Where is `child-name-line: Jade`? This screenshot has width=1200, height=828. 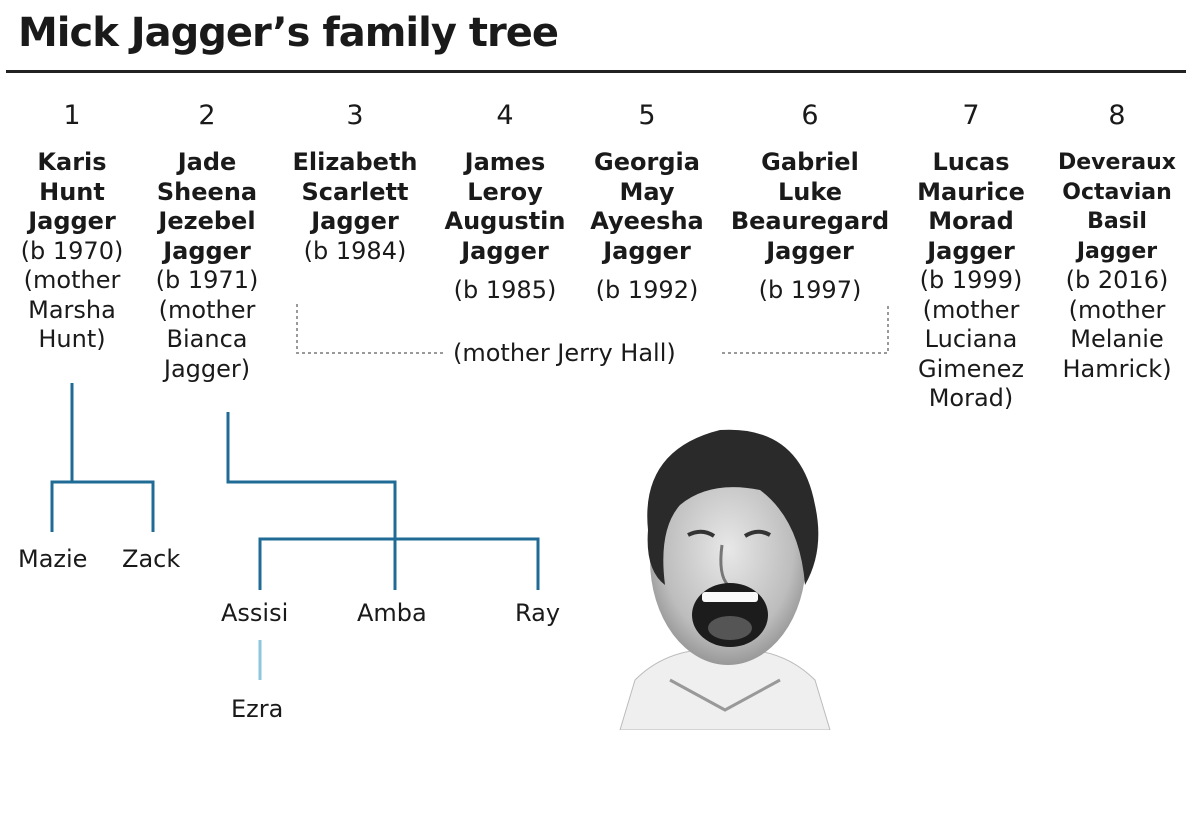
child-name-line: Jade is located at coordinates (207, 162).